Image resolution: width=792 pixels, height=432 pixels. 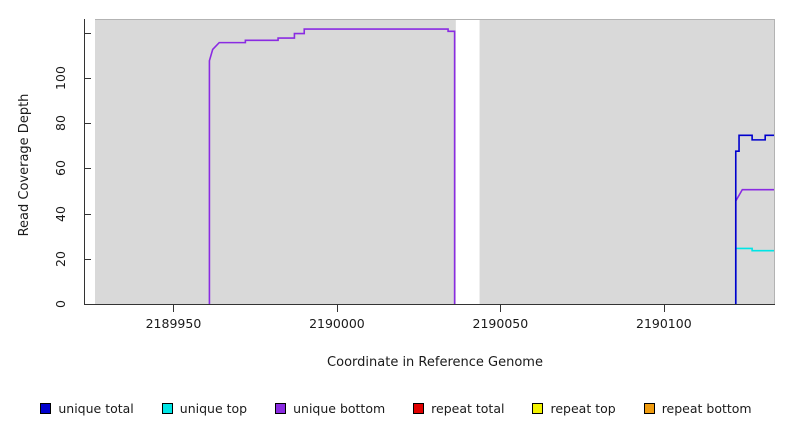 What do you see at coordinates (60, 123) in the screenshot?
I see `y-tick-label: 80` at bounding box center [60, 123].